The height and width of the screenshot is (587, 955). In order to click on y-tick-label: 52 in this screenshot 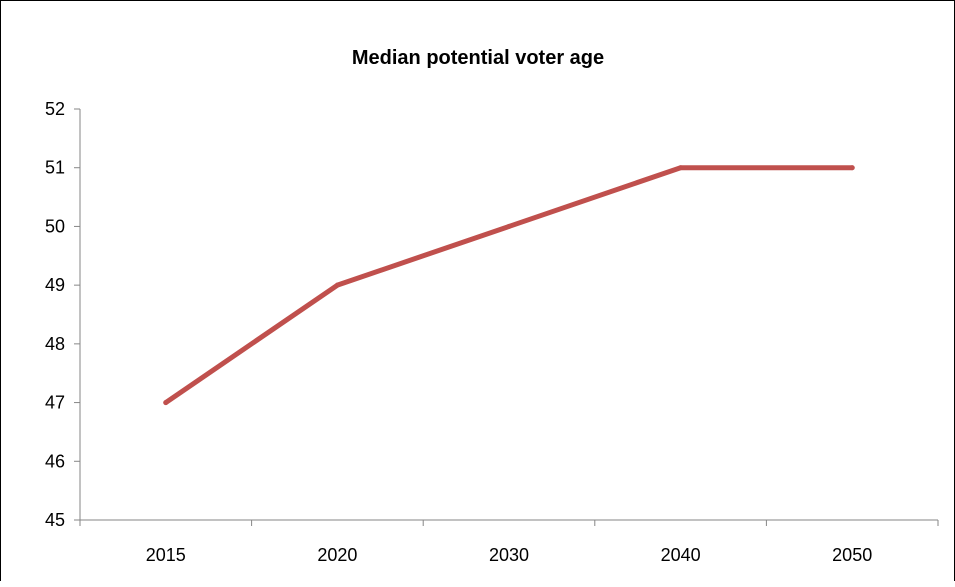, I will do `click(55, 109)`.